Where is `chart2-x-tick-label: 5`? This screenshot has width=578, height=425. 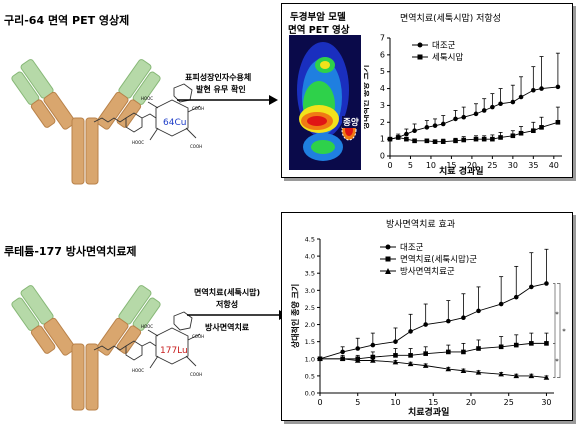 chart2-x-tick-label: 5 is located at coordinates (357, 401).